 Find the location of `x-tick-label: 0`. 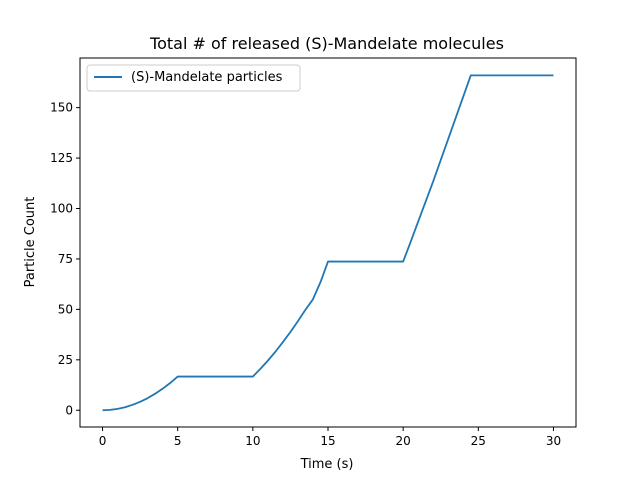

x-tick-label: 0 is located at coordinates (103, 441).